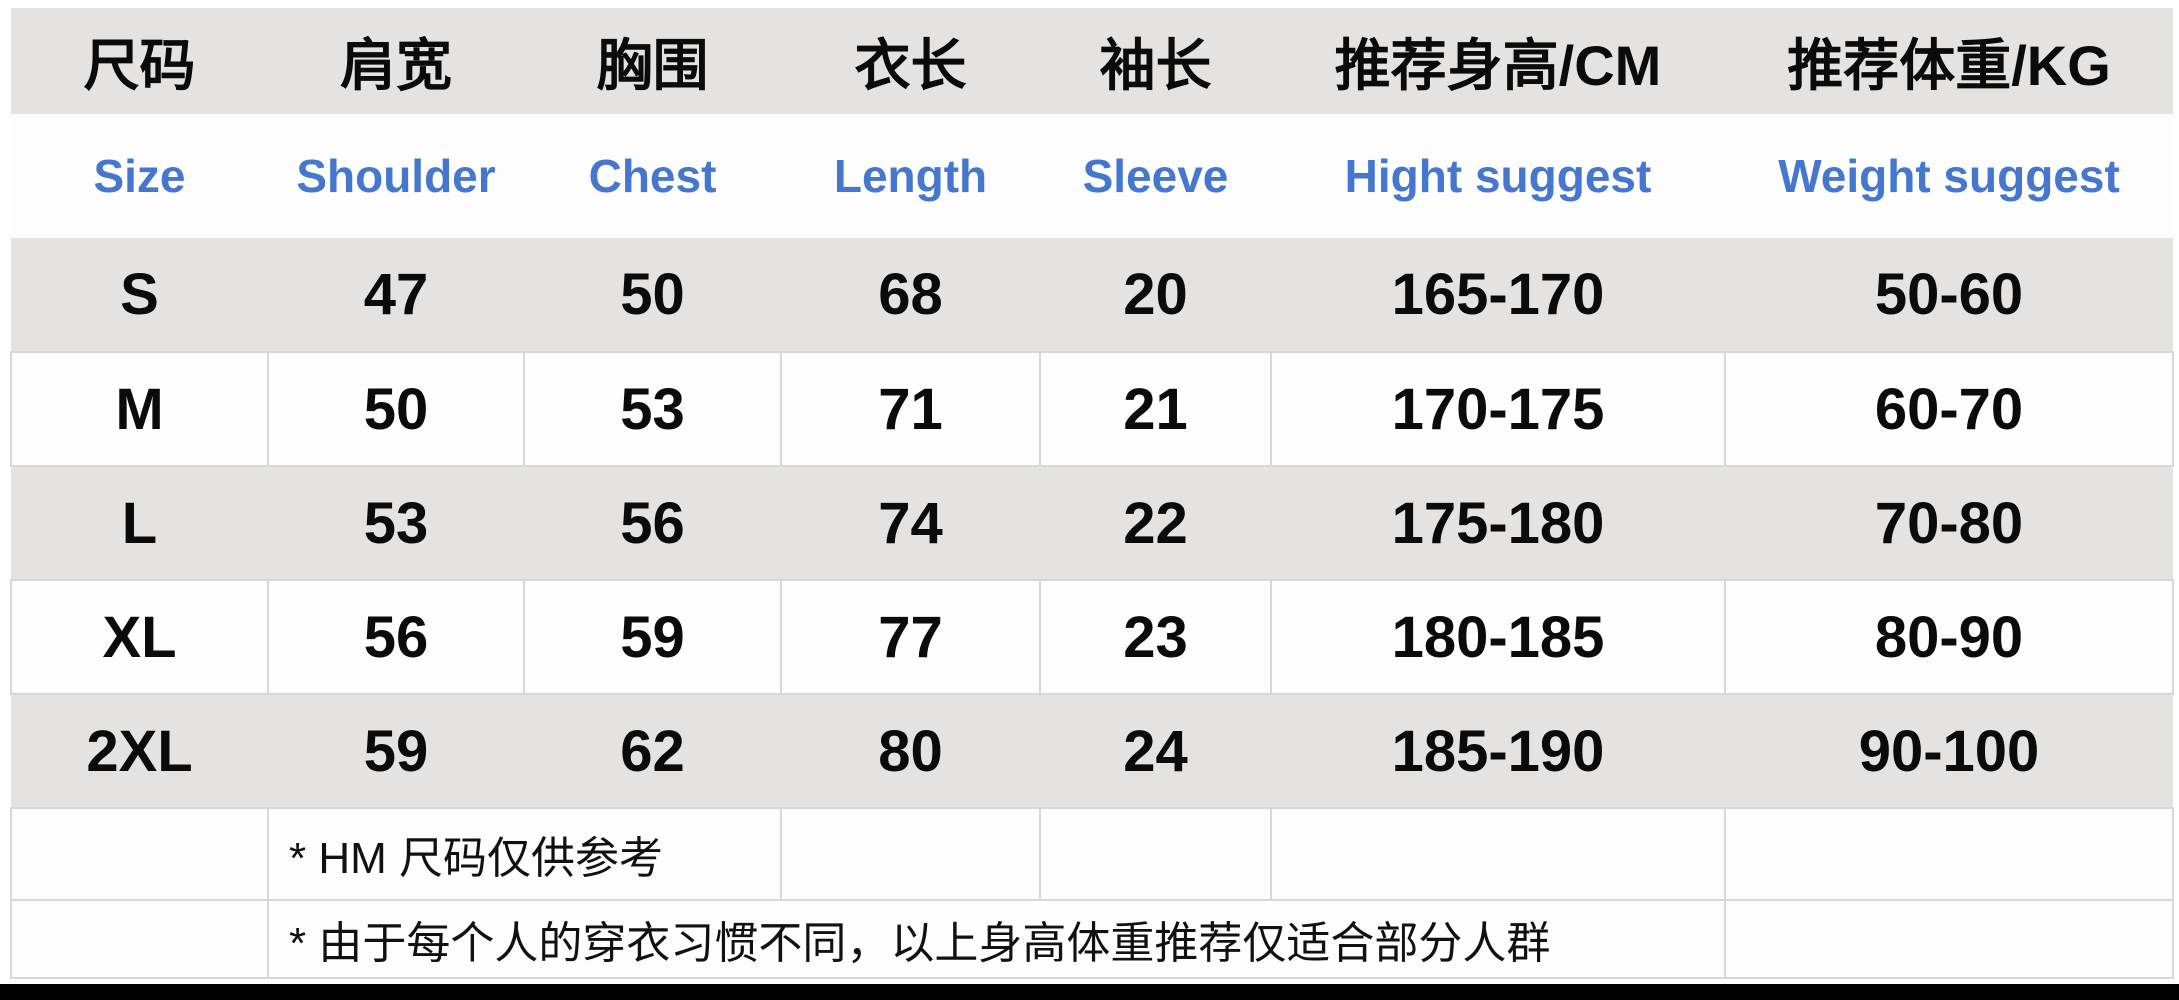 Image resolution: width=2179 pixels, height=1000 pixels. Describe the element at coordinates (1155, 637) in the screenshot. I see `cell-sleeve: 23` at that location.